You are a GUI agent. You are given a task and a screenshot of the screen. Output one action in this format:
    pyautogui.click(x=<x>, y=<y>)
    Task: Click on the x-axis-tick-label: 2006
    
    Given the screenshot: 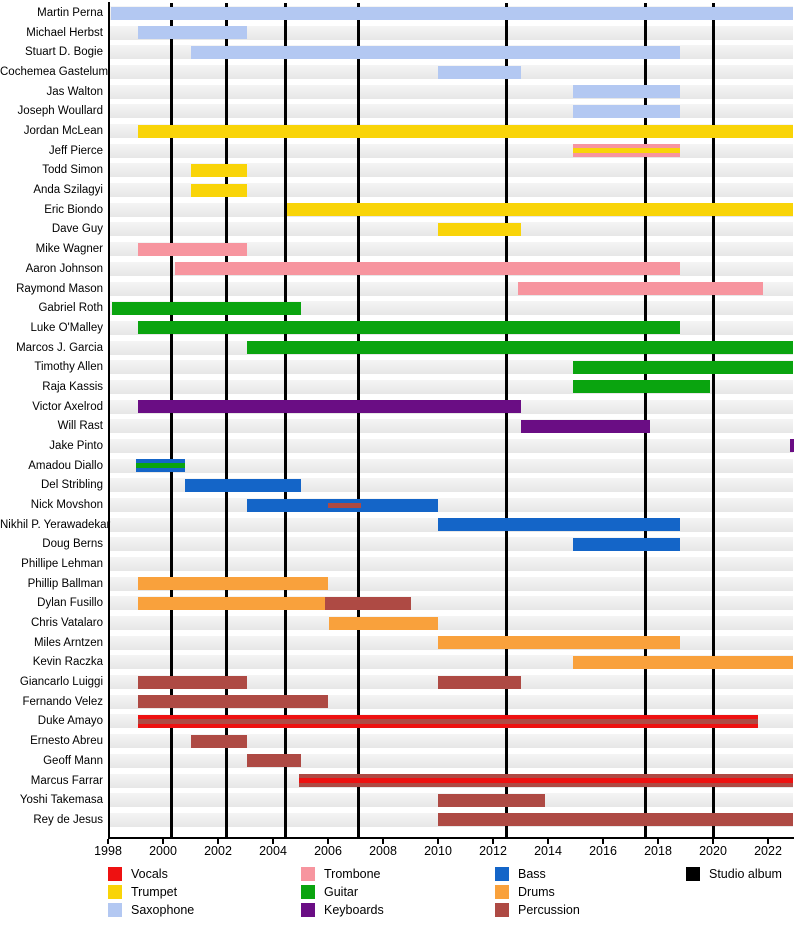 What is the action you would take?
    pyautogui.click(x=328, y=851)
    